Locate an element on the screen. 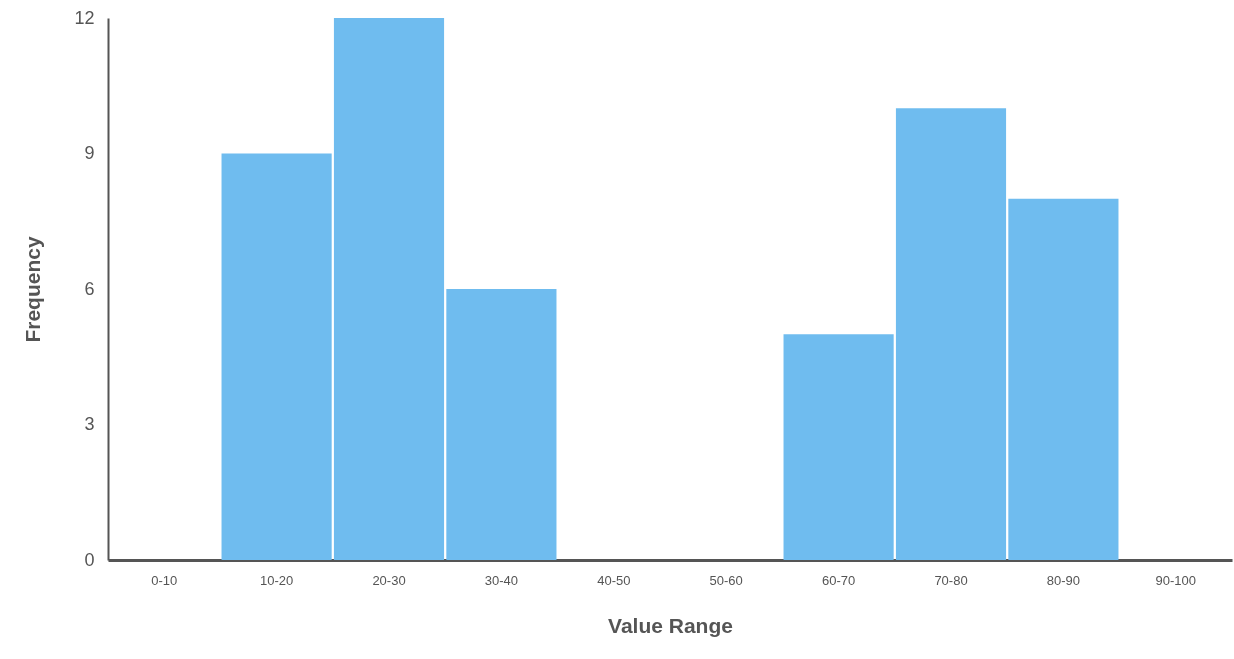 Image resolution: width=1234 pixels, height=659 pixels. x-tick-label: 10-20 is located at coordinates (276, 580).